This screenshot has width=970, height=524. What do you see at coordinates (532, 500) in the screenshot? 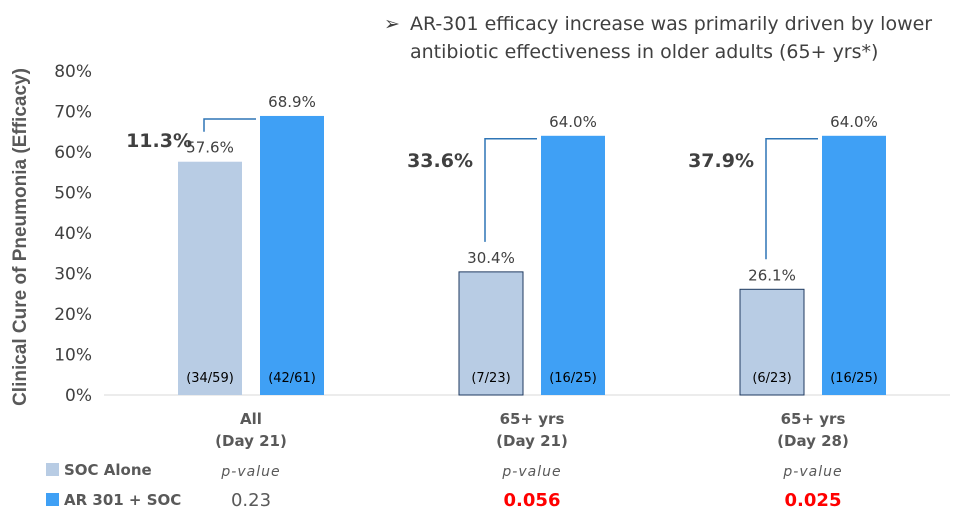
I see `p-value: 0.056` at bounding box center [532, 500].